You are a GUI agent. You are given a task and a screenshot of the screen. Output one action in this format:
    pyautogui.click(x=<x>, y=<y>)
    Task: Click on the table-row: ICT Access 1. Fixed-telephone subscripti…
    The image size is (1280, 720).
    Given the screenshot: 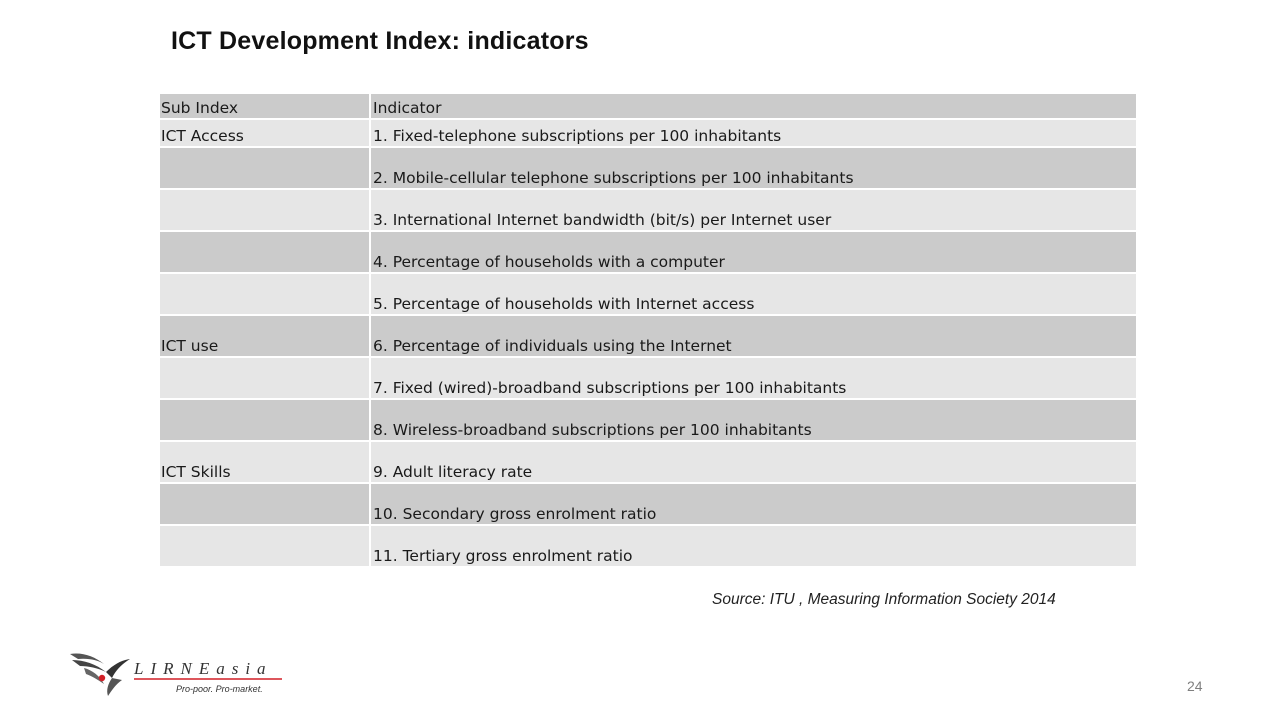 What is the action you would take?
    pyautogui.click(x=648, y=133)
    